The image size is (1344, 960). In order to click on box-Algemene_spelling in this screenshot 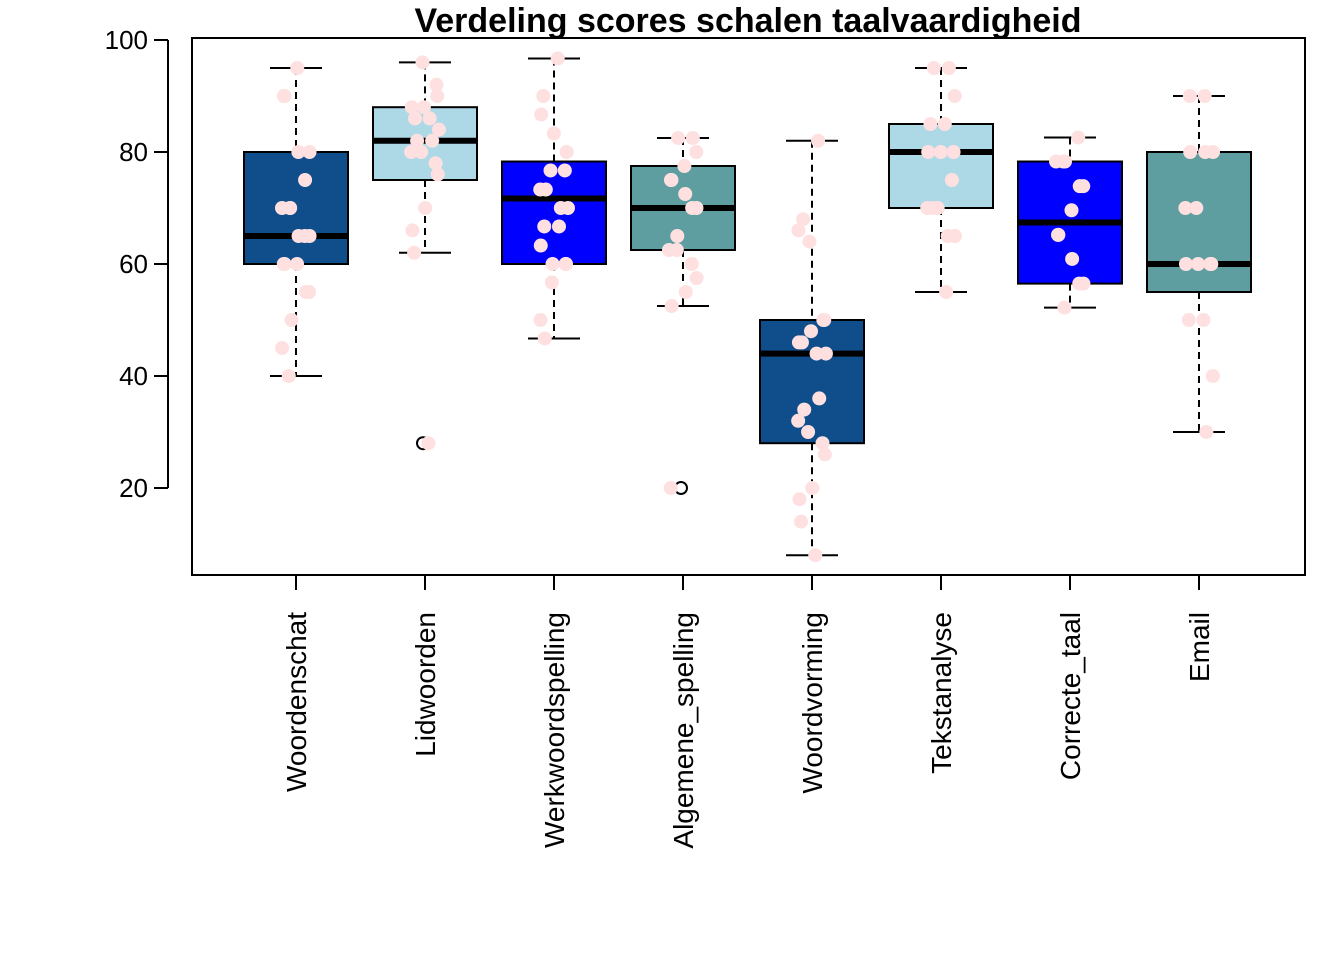, I will do `click(683, 313)`.